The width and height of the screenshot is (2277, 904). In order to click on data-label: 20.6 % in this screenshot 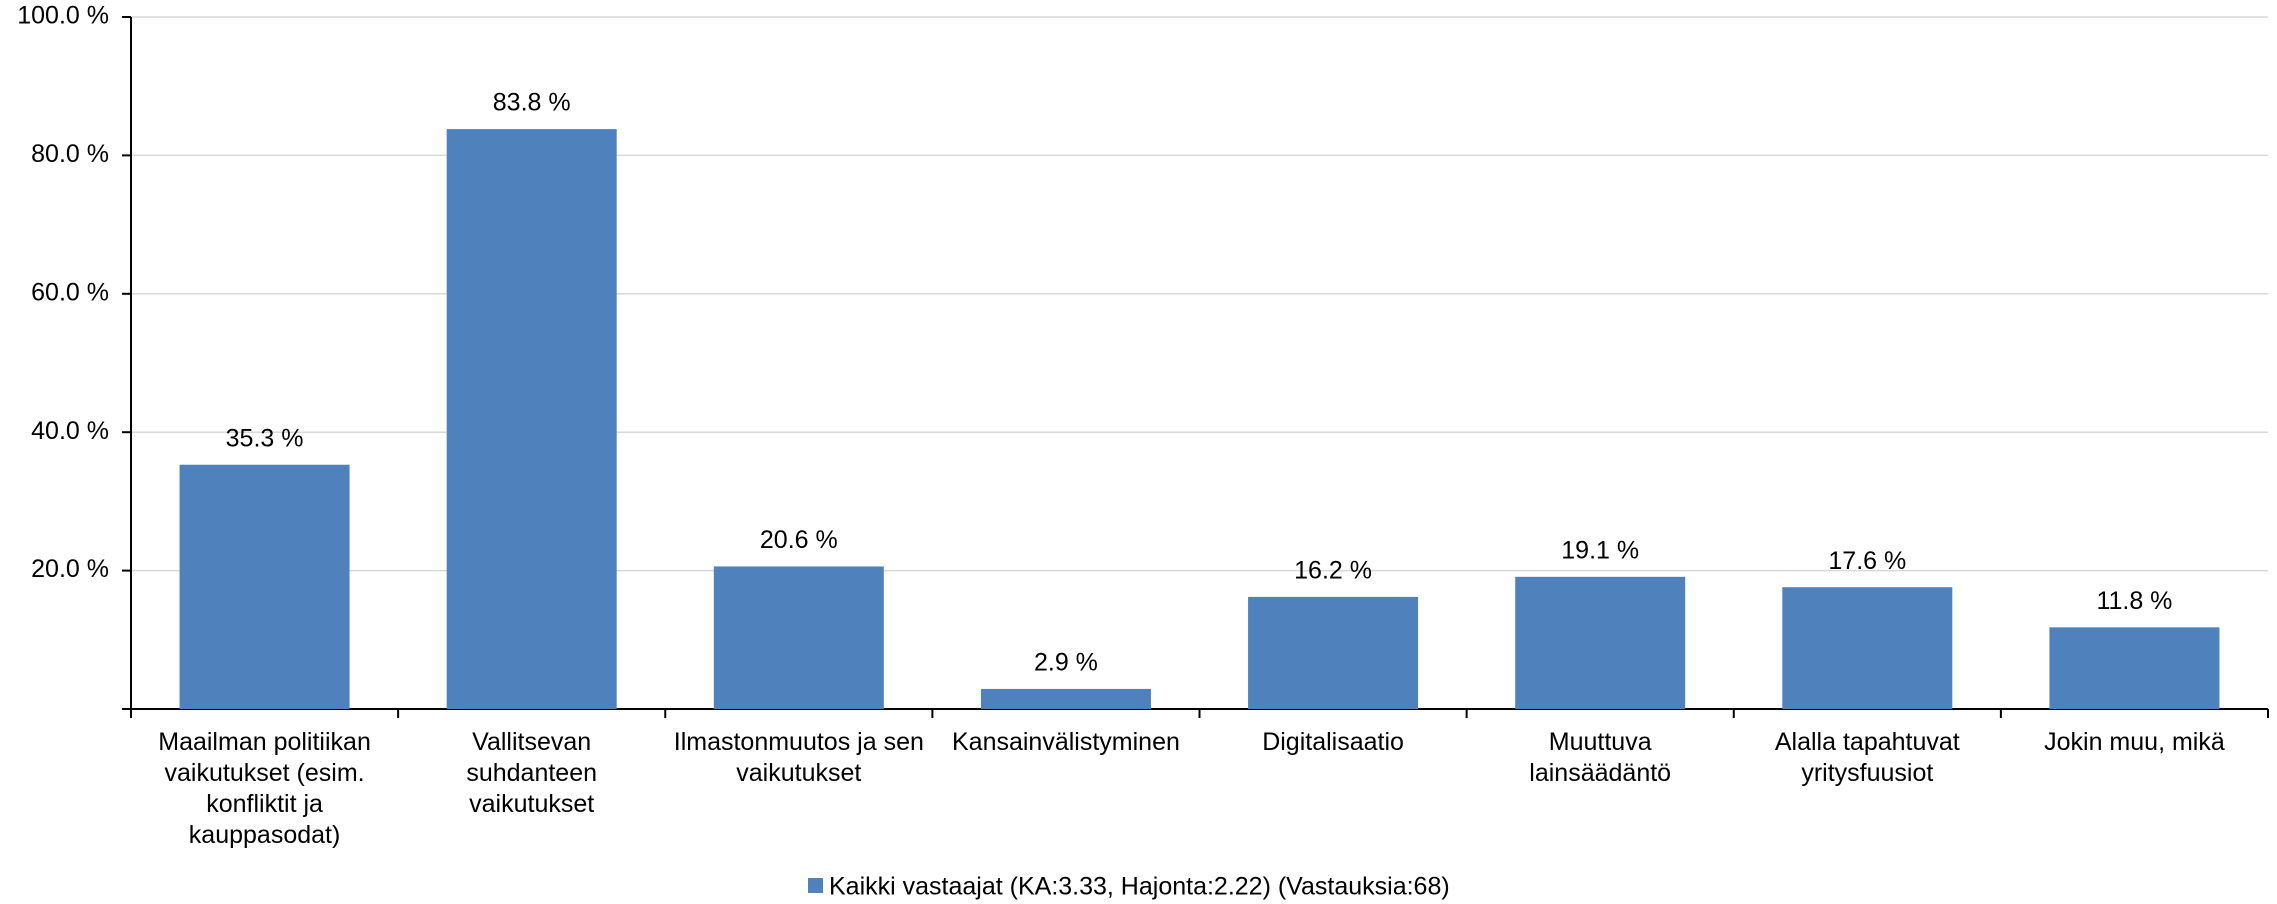, I will do `click(799, 540)`.